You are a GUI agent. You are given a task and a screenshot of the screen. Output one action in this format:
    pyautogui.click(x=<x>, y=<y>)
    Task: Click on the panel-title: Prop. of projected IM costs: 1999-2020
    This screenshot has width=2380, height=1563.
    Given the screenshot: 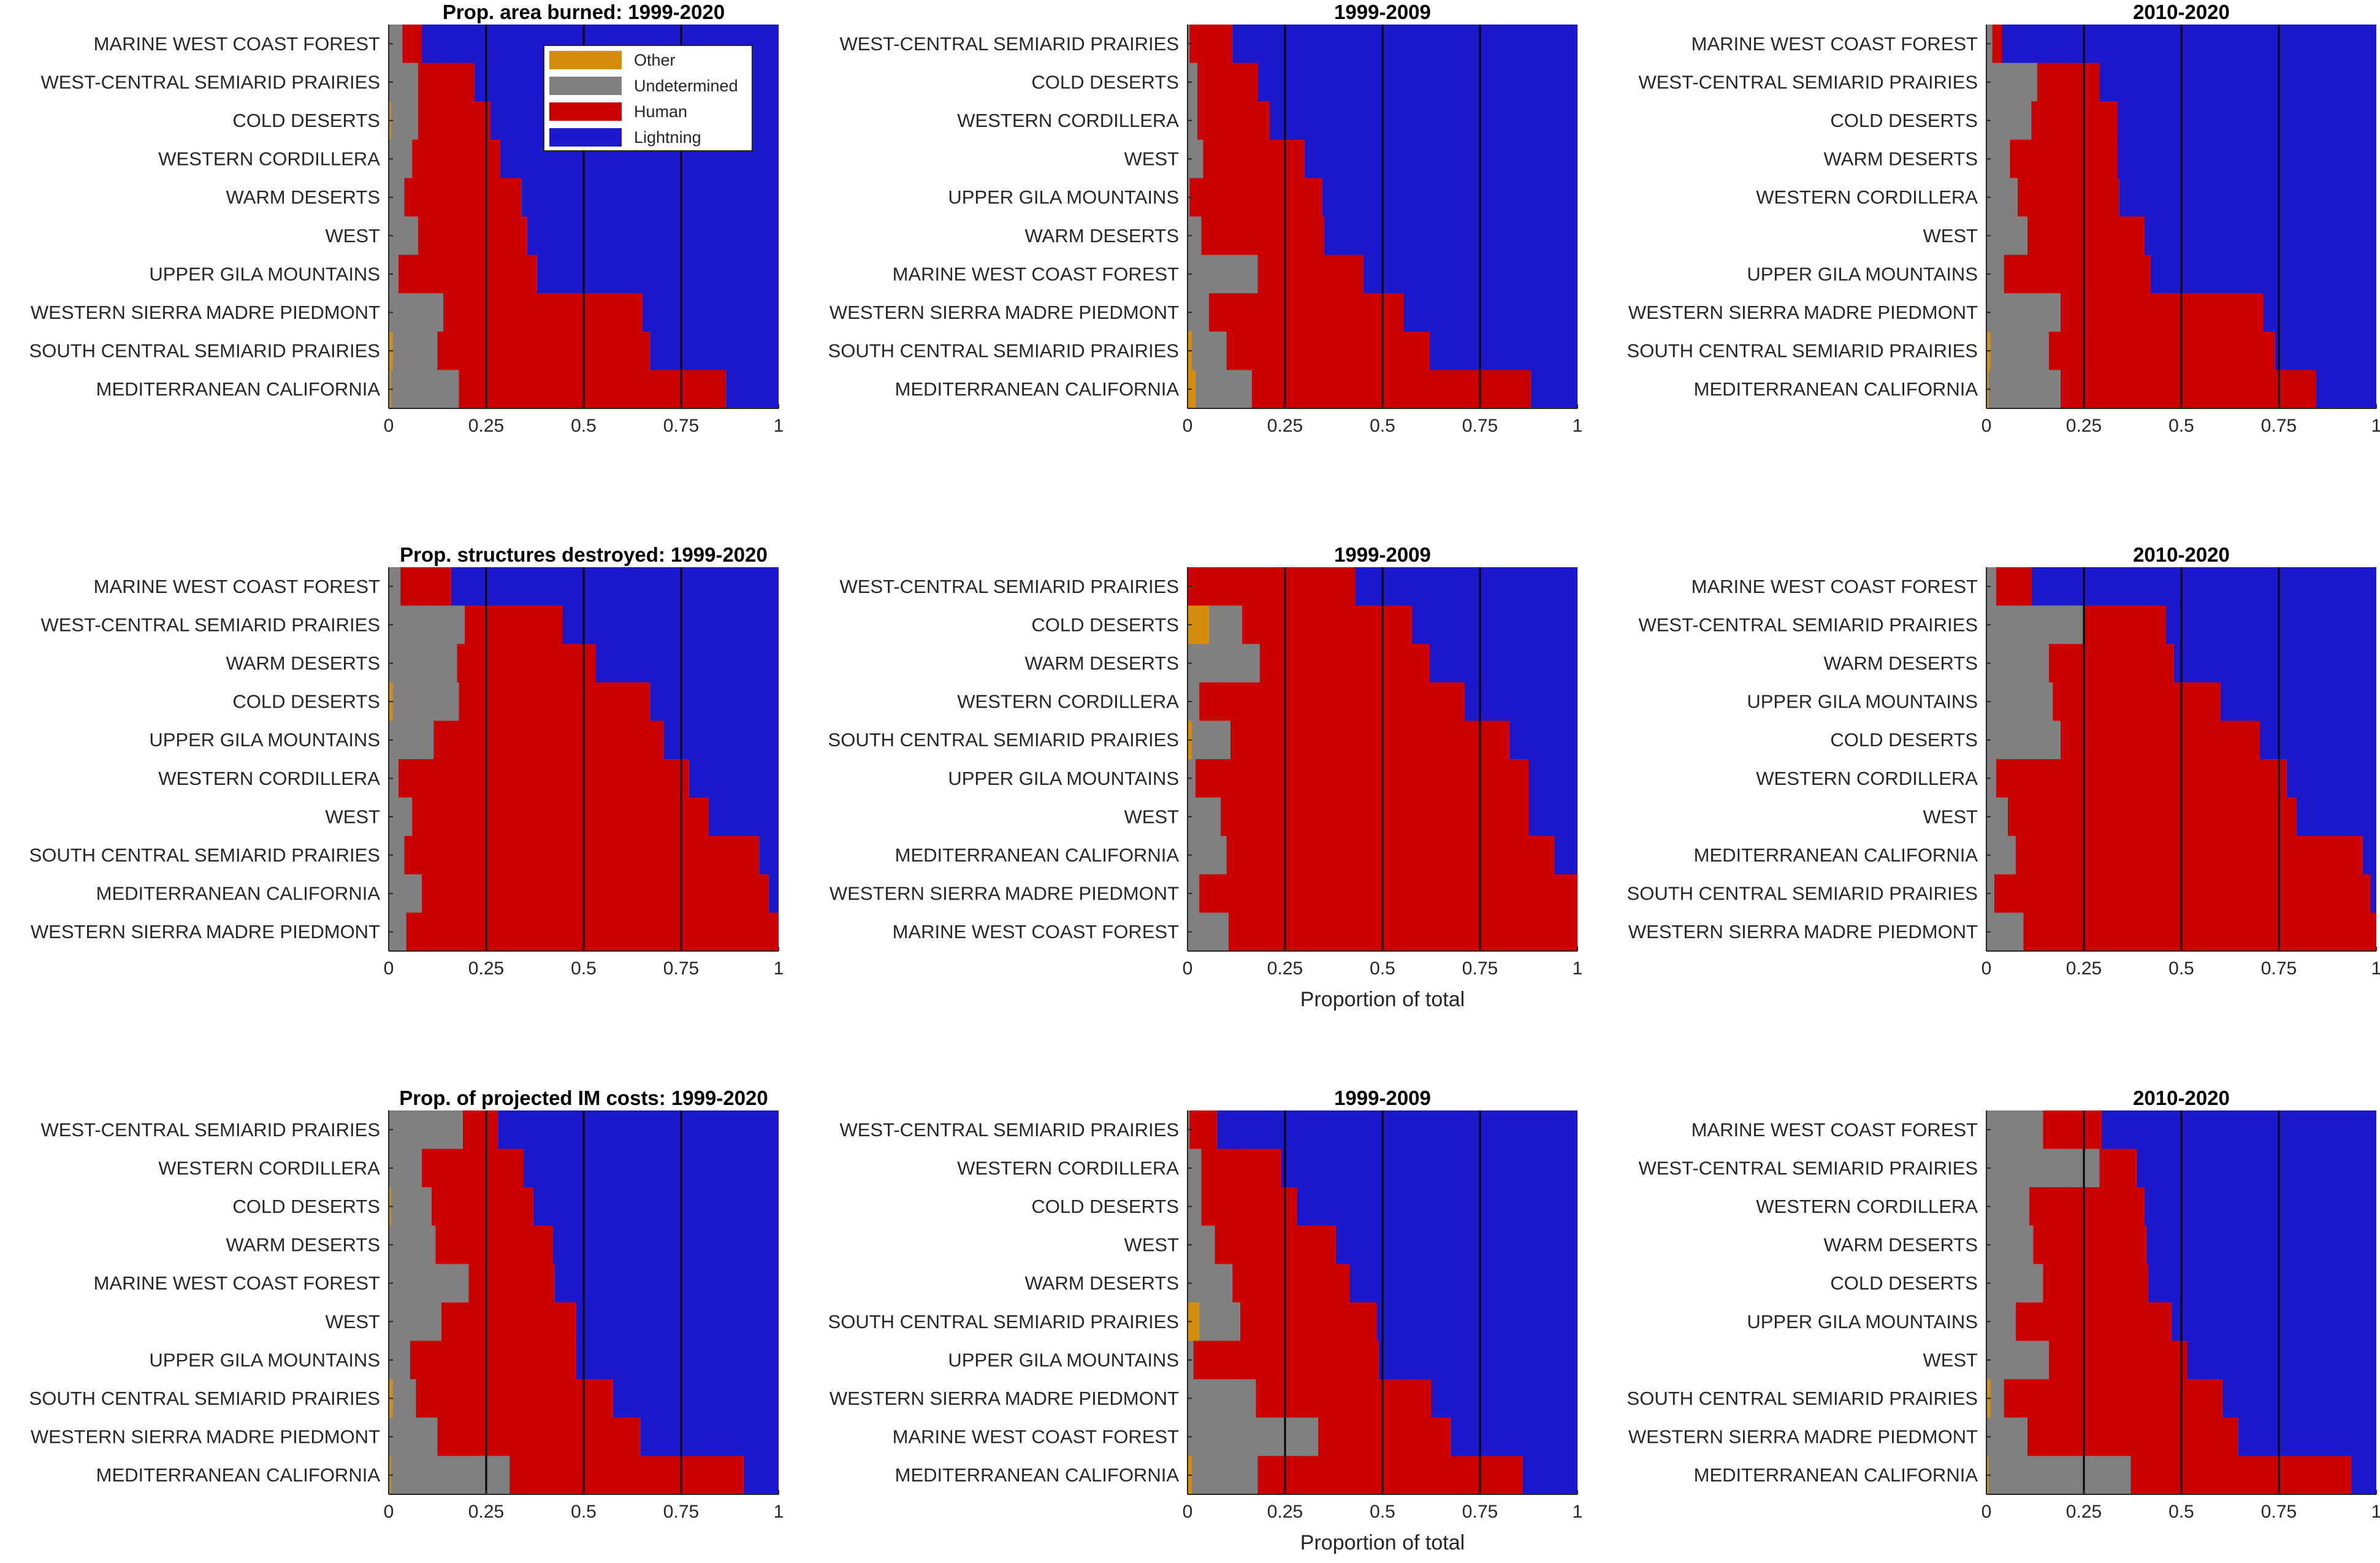 What is the action you would take?
    pyautogui.click(x=583, y=1098)
    